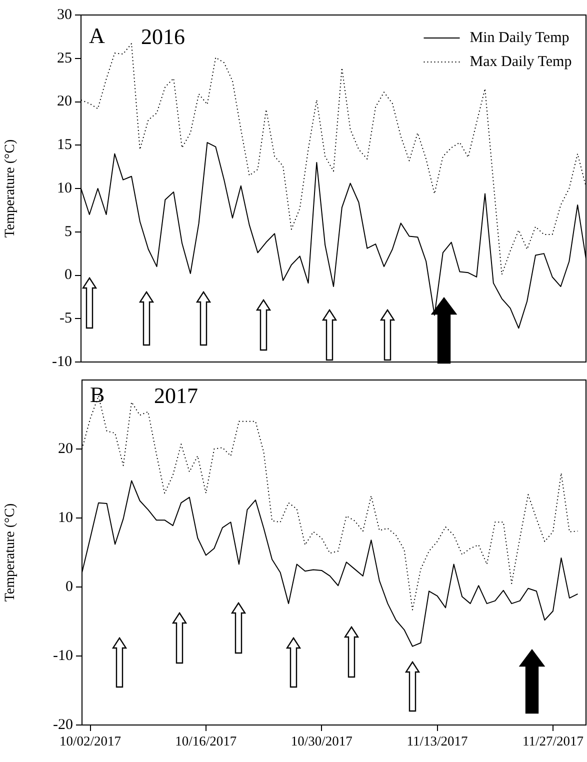 This screenshot has width=587, height=762. I want to click on x-tick-label: 10/16/2017, so click(206, 741).